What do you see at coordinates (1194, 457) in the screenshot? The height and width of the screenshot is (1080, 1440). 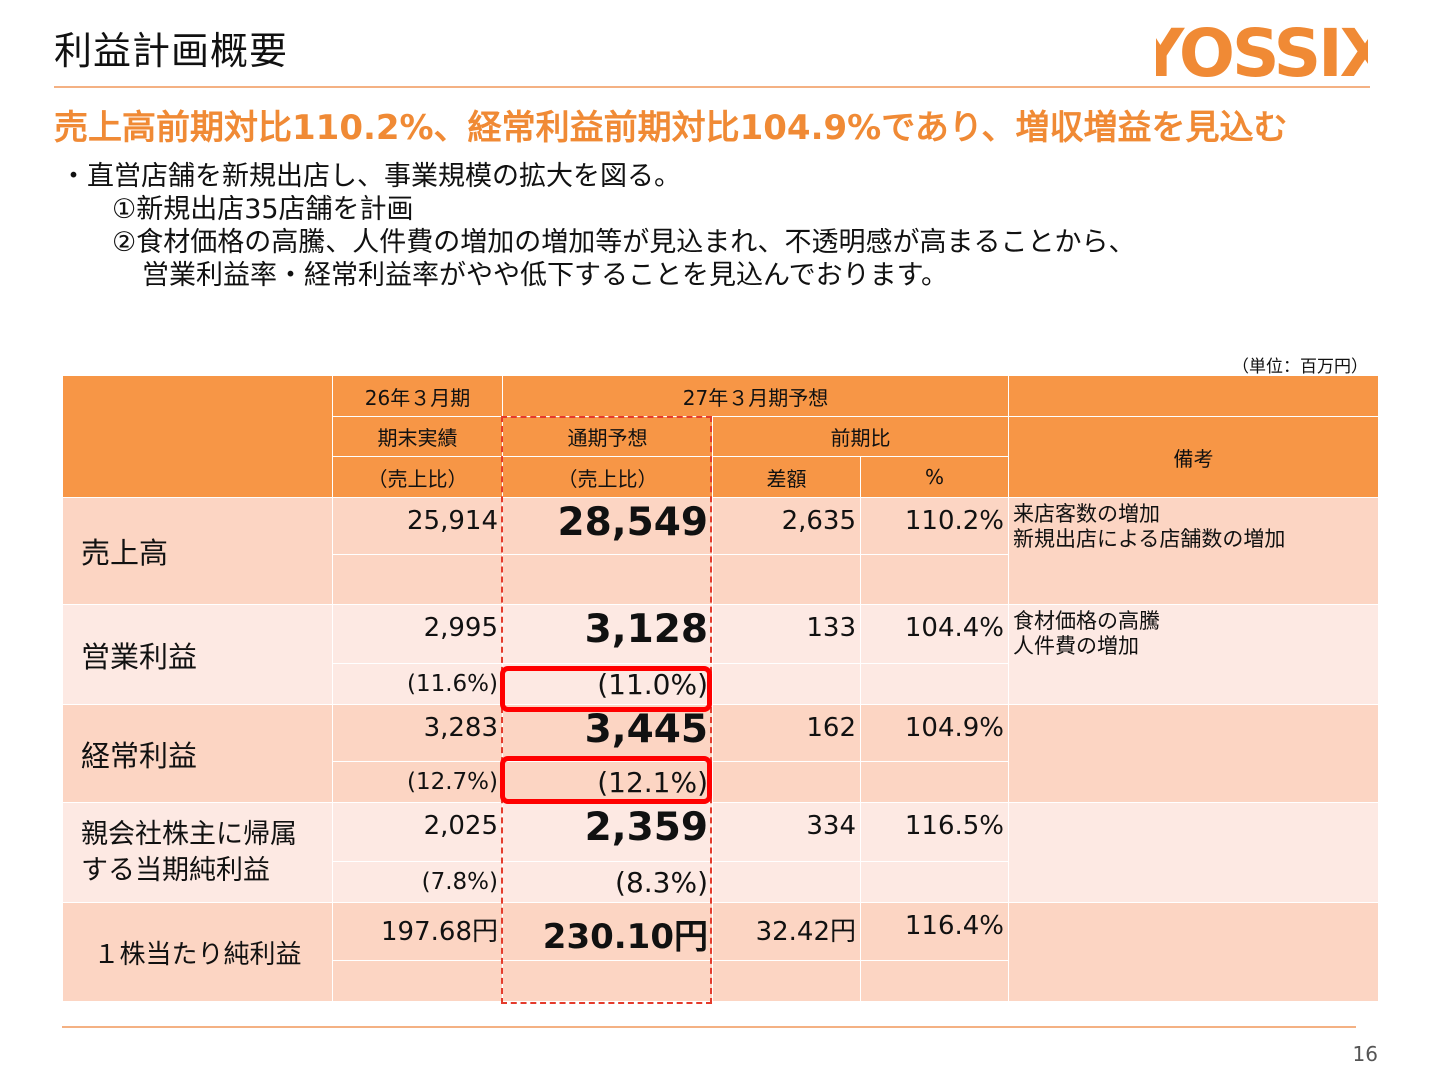 I see `header-remarks: 備考` at bounding box center [1194, 457].